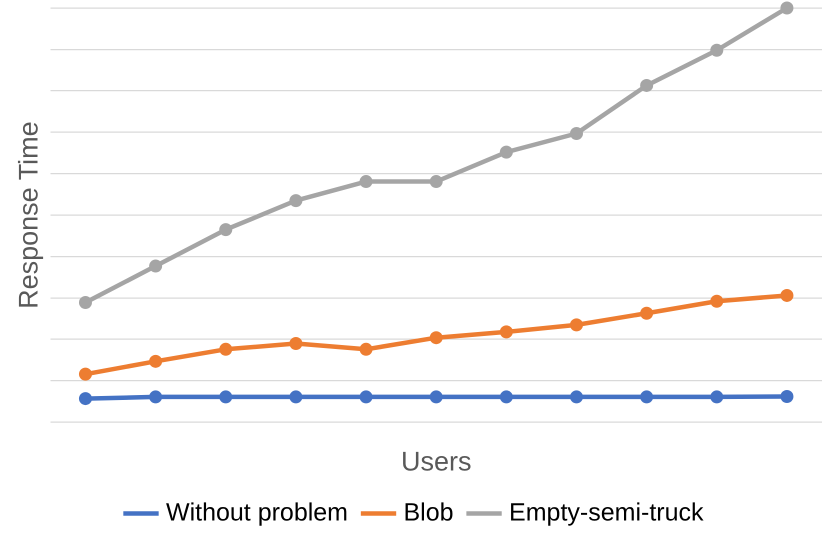  Describe the element at coordinates (257, 512) in the screenshot. I see `legend-label: Without problem` at that location.